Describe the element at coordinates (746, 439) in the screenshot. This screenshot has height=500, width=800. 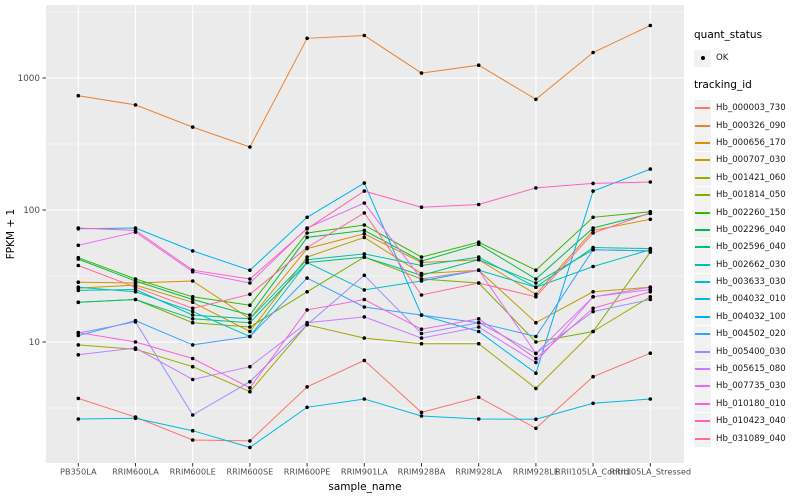
I see `legend-item-Hb_031089_040: Hb_031089_040` at that location.